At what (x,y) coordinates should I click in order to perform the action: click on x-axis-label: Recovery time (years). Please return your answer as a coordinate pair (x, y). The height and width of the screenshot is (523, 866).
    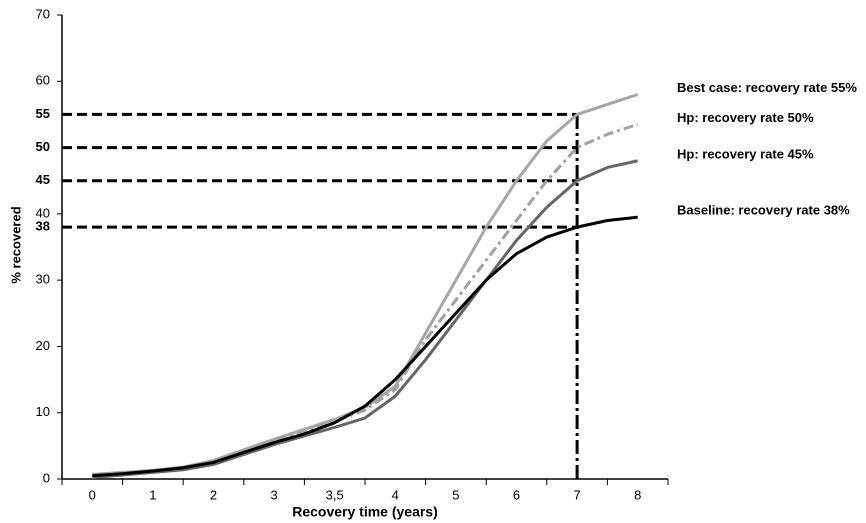
    Looking at the image, I should click on (365, 512).